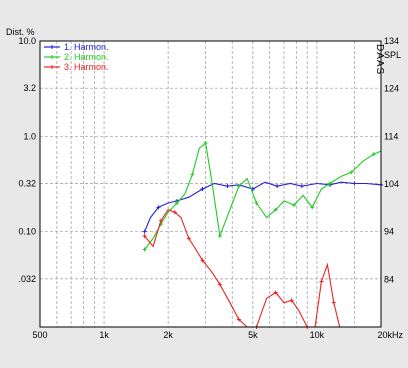  What do you see at coordinates (86, 67) in the screenshot?
I see `legend-label: 3. Harmon.` at bounding box center [86, 67].